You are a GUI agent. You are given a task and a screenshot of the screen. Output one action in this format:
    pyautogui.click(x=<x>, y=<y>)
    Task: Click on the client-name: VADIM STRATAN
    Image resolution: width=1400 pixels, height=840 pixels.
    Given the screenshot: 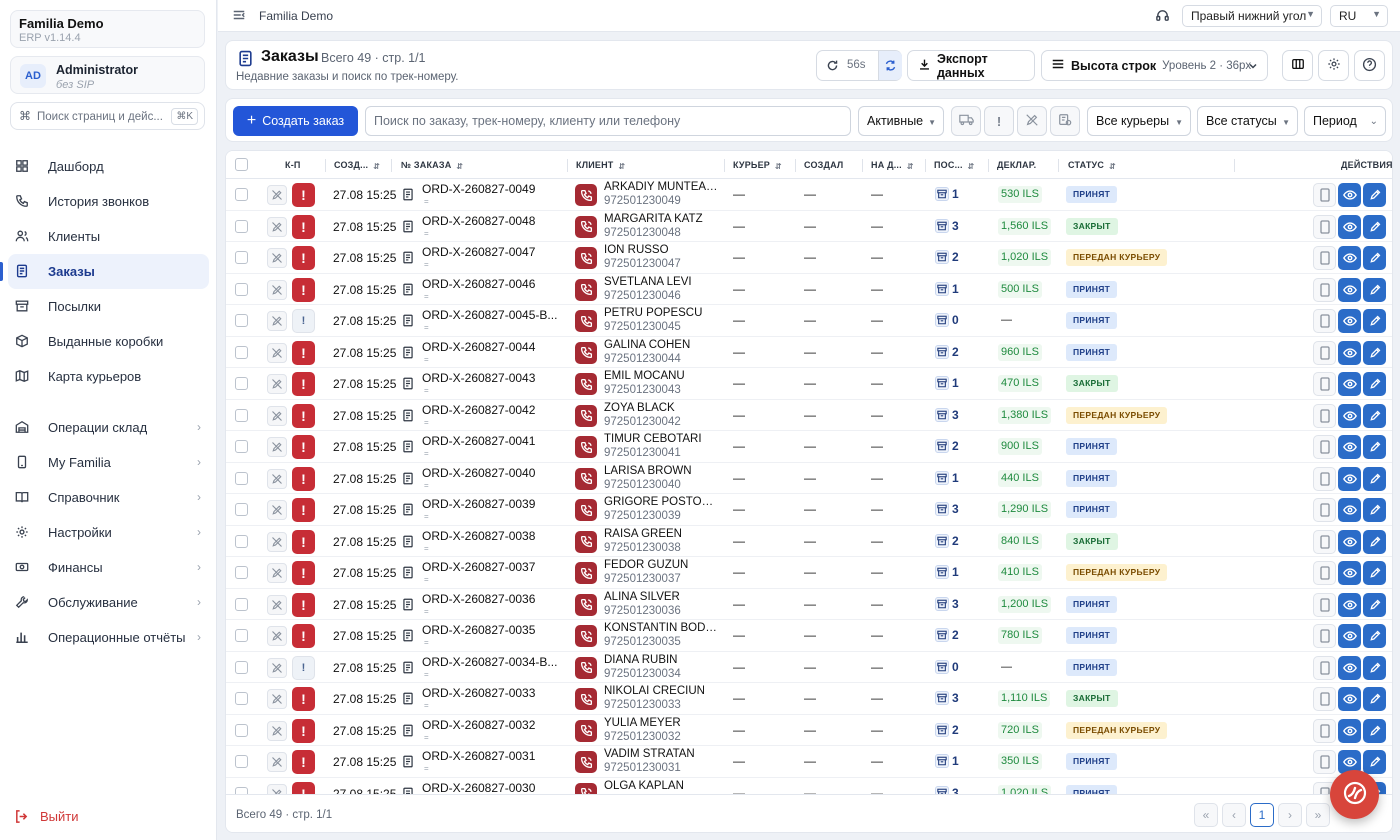 What is the action you would take?
    pyautogui.click(x=649, y=754)
    